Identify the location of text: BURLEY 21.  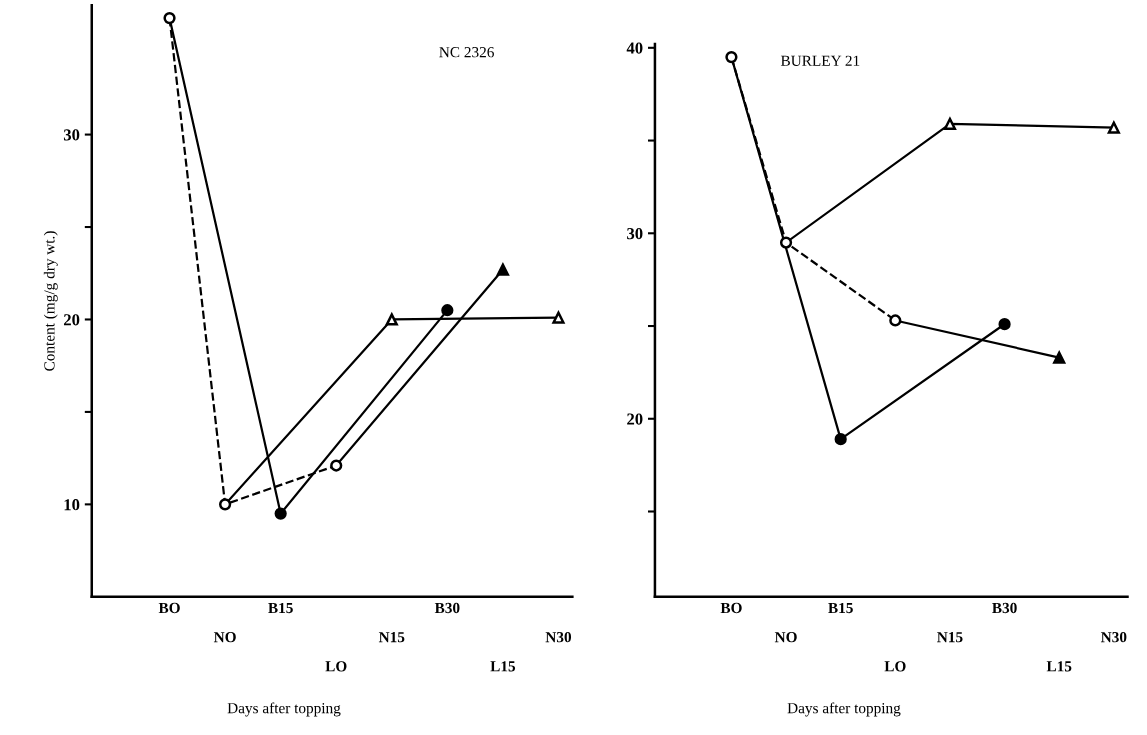
(820, 60).